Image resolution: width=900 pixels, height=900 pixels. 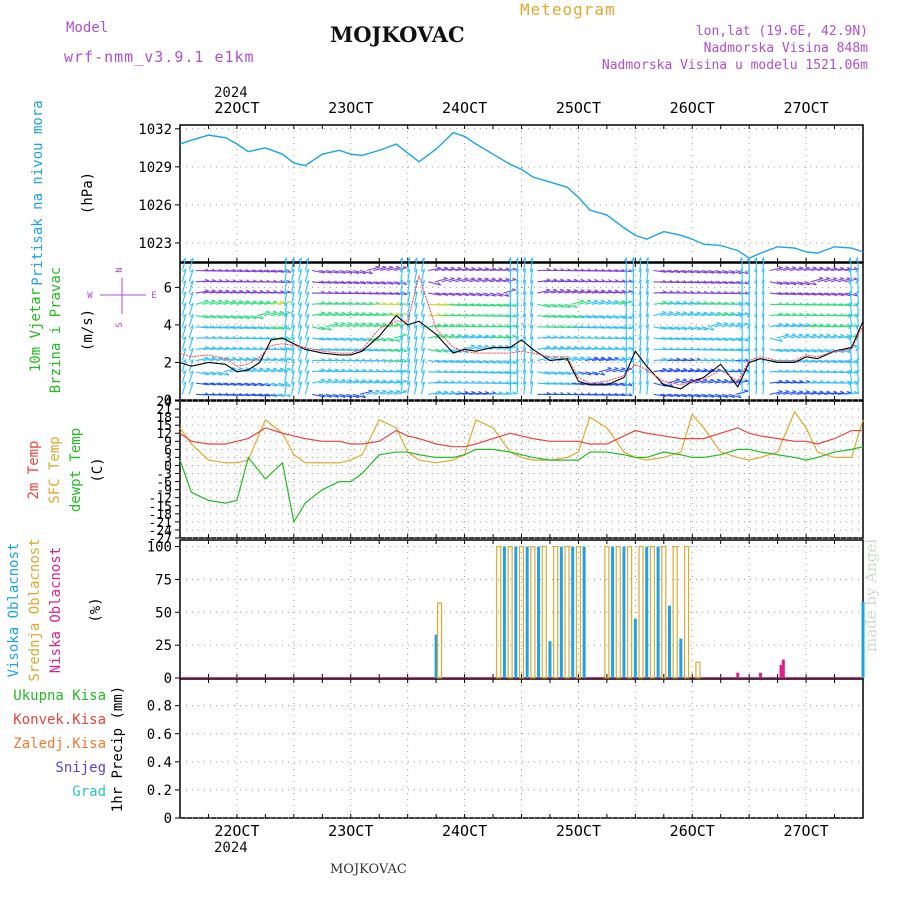 I want to click on xtick-label-top: 24OCT, so click(x=464, y=108).